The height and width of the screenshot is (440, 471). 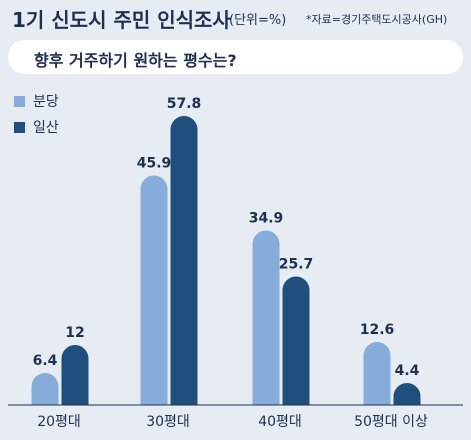 What do you see at coordinates (377, 330) in the screenshot?
I see `data-label-bundang-3: 12.6` at bounding box center [377, 330].